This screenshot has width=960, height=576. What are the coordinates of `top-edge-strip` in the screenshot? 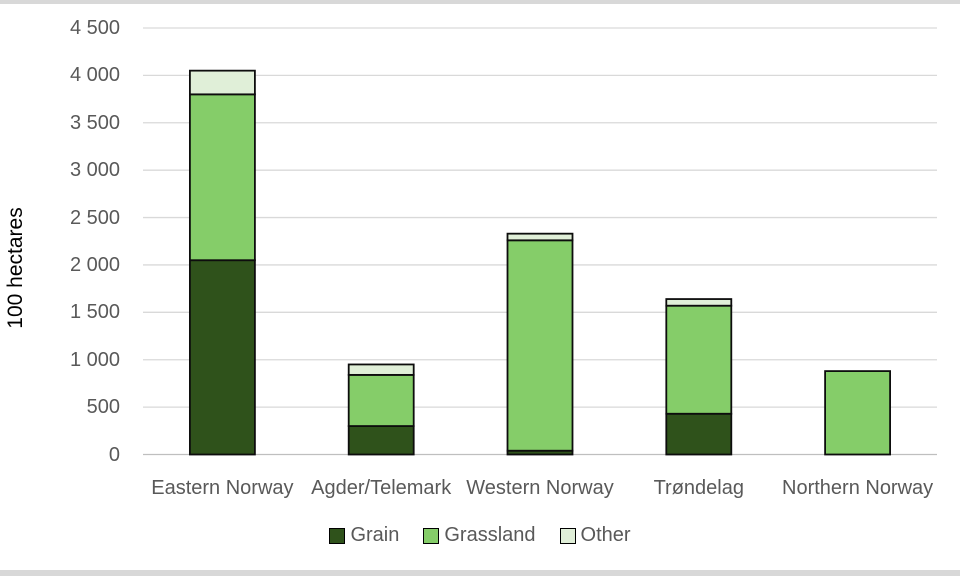 It's located at (480, 2).